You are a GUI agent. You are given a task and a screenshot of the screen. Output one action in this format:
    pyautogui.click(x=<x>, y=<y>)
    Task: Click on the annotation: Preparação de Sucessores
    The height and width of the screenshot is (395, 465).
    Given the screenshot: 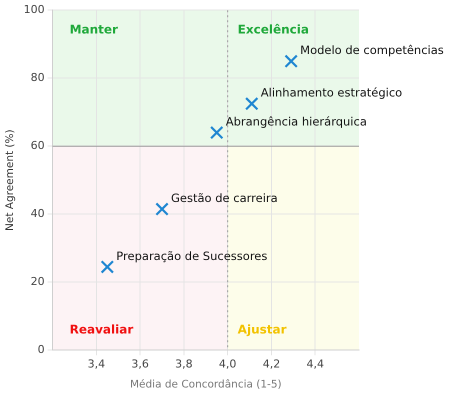 What is the action you would take?
    pyautogui.click(x=192, y=255)
    